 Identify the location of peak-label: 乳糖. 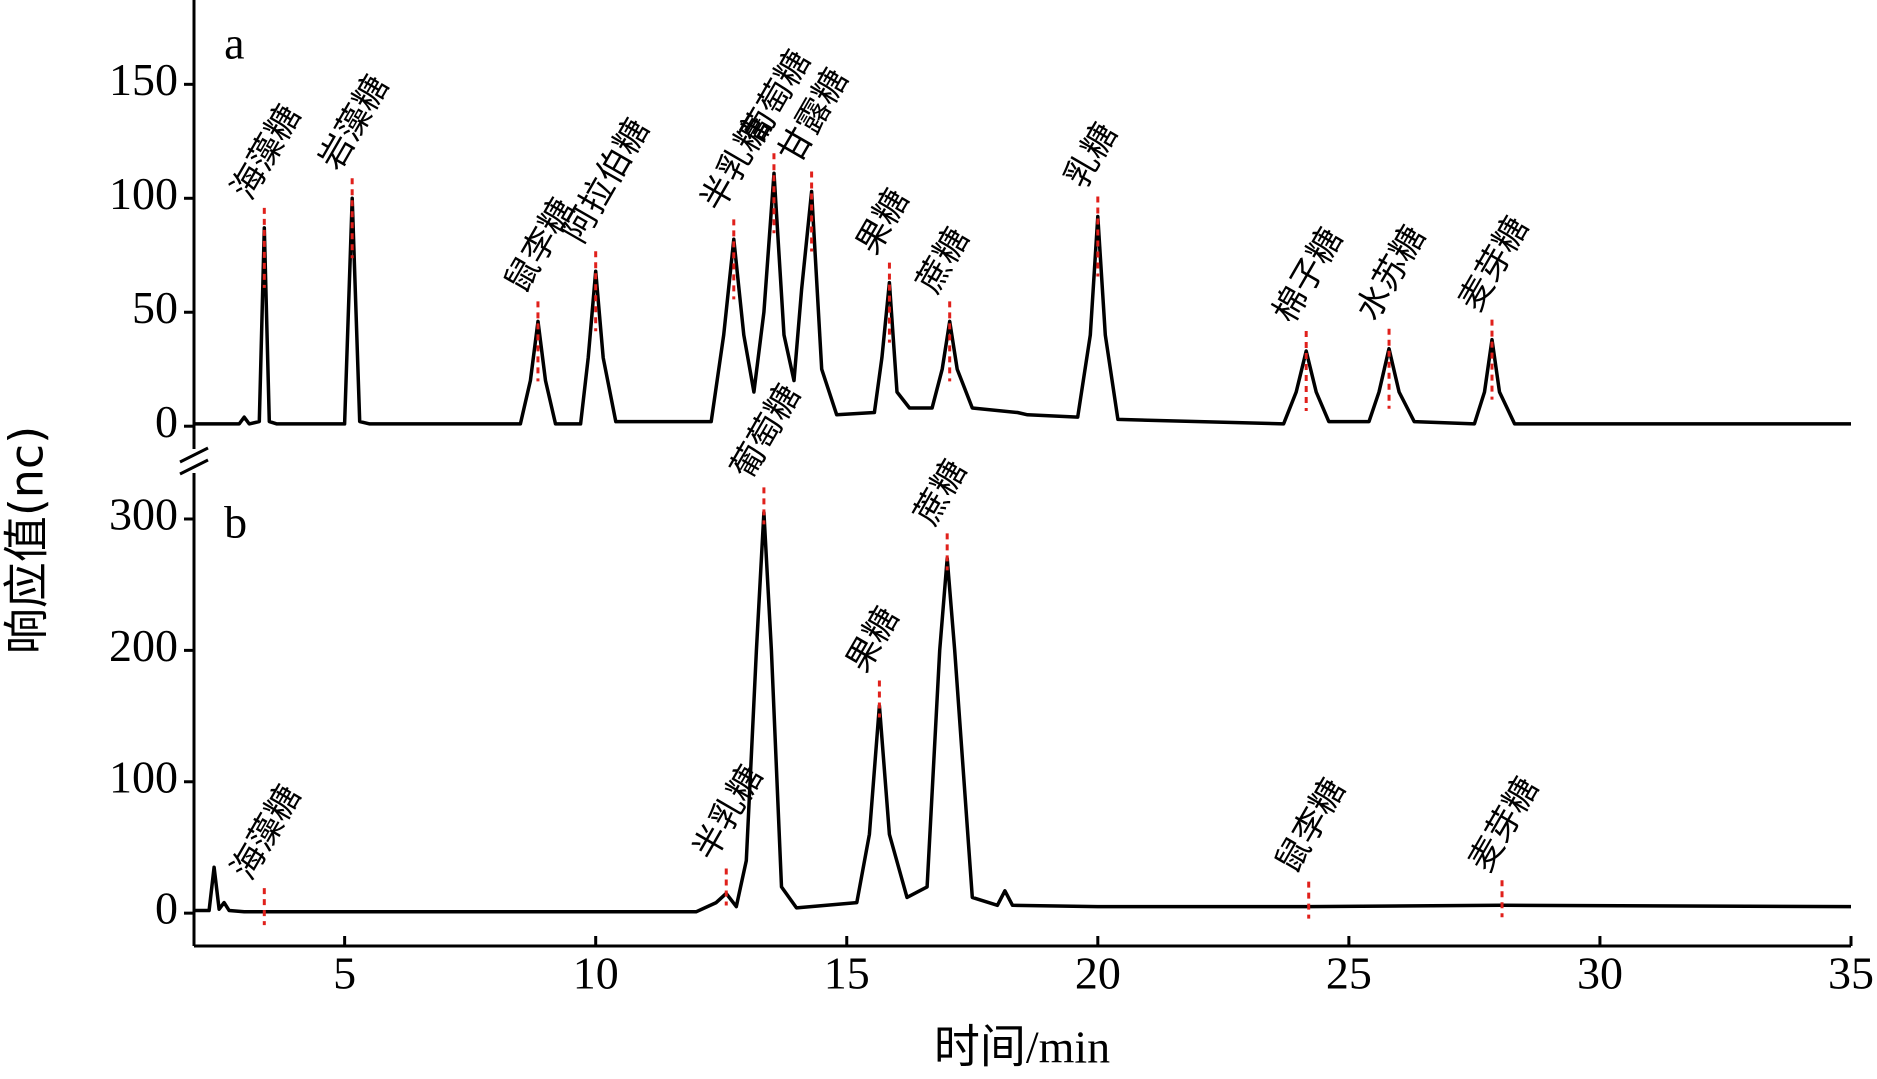
(1091, 155).